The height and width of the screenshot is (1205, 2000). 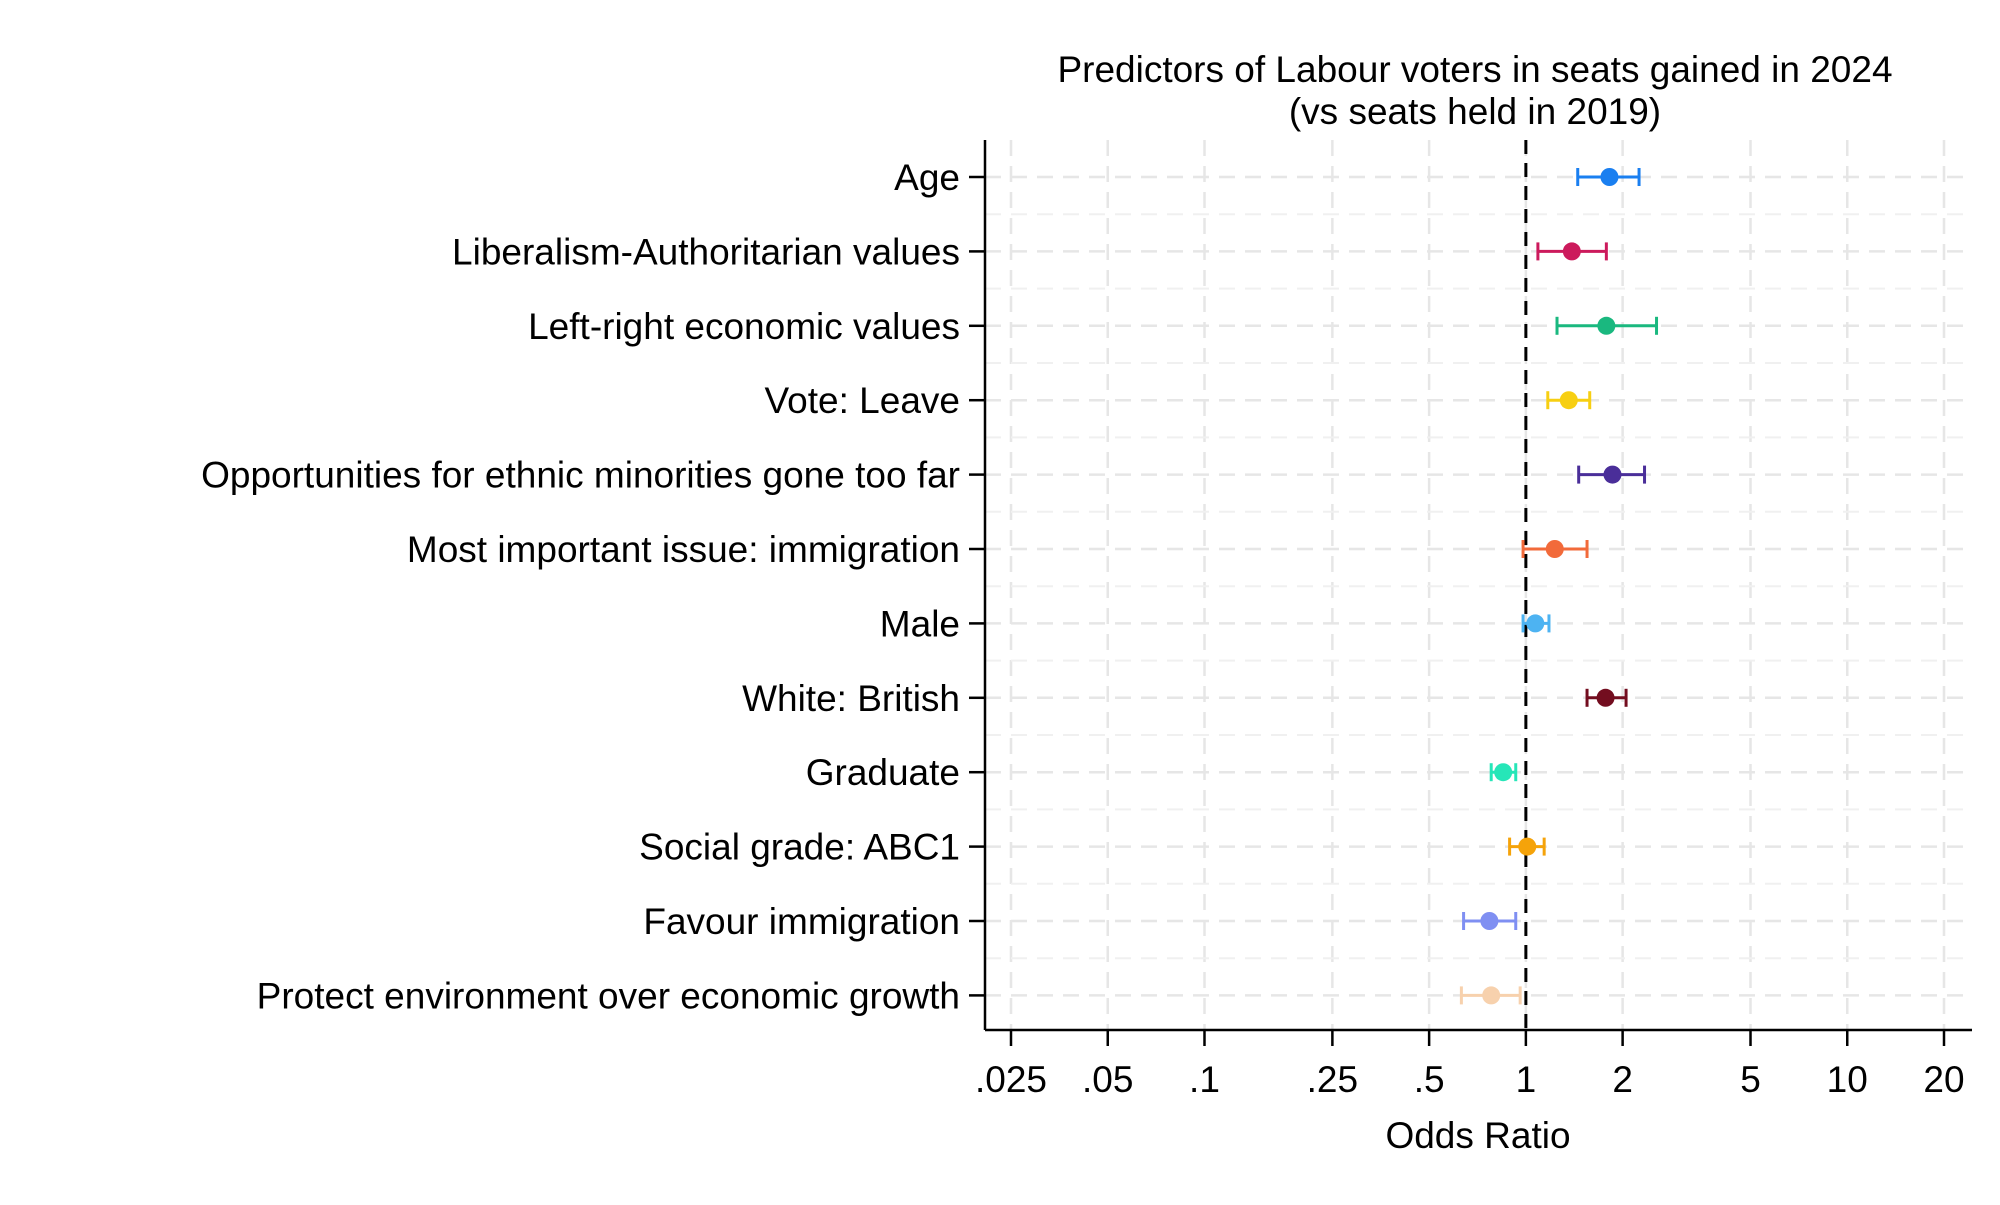 What do you see at coordinates (883, 772) in the screenshot?
I see `y-tick-label: Graduate` at bounding box center [883, 772].